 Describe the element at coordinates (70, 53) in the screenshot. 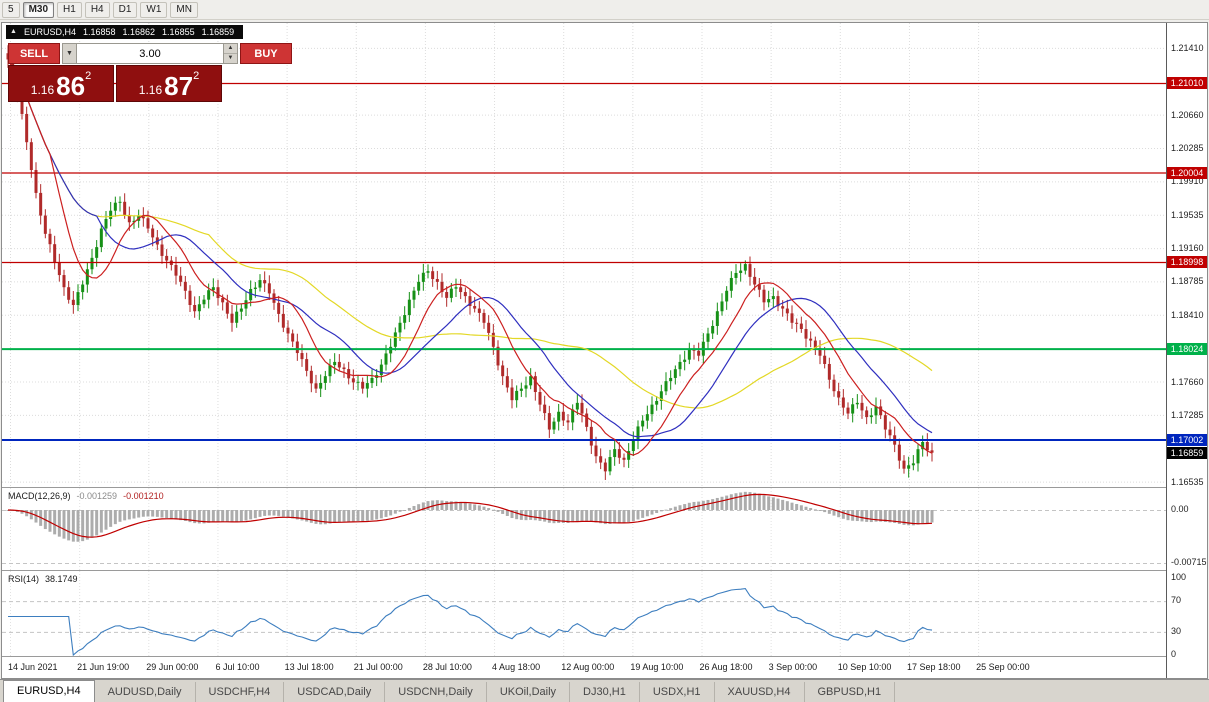

I see `volume-dropdown-icon: ▼` at that location.